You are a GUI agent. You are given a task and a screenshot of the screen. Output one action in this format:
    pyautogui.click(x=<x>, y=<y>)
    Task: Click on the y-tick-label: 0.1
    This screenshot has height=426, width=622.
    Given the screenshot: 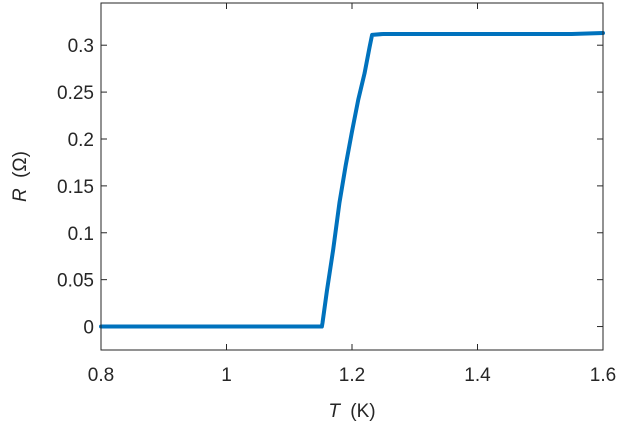 What is the action you would take?
    pyautogui.click(x=81, y=234)
    